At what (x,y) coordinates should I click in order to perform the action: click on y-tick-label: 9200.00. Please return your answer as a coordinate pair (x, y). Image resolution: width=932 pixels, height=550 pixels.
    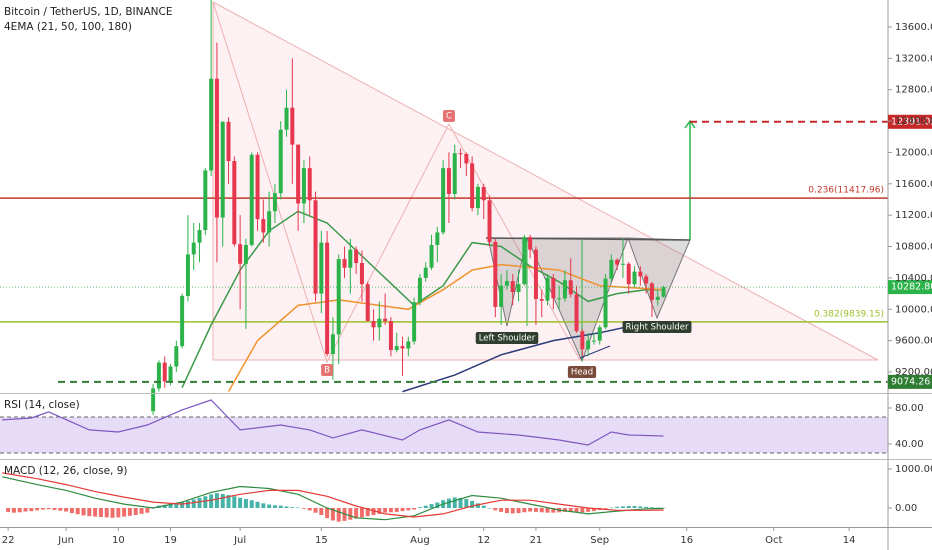
    Looking at the image, I should click on (913, 372).